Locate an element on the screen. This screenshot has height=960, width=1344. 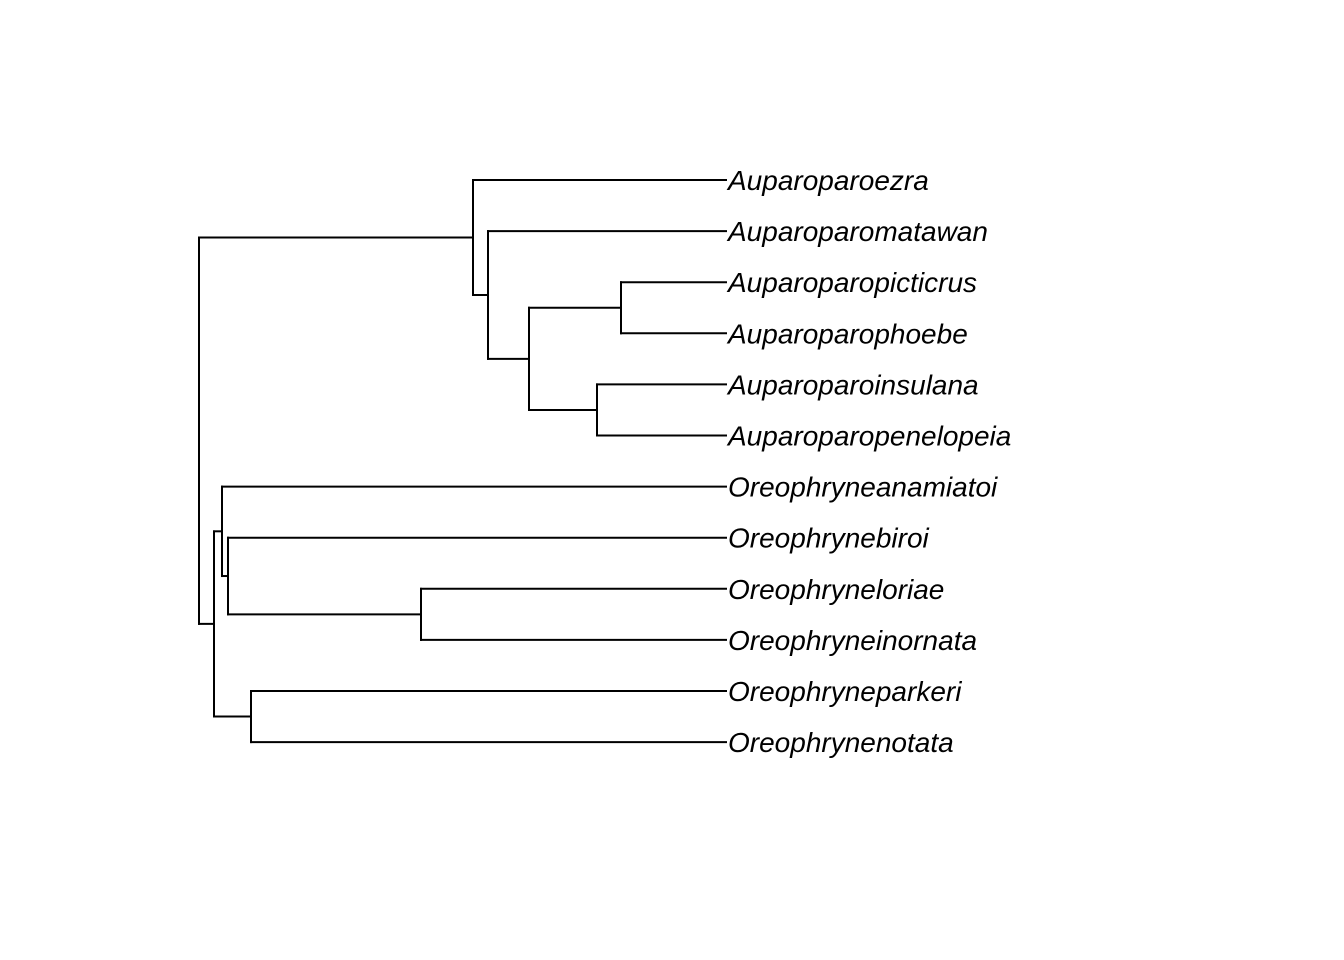
tip-label: Auparoparomatawan is located at coordinates (857, 231).